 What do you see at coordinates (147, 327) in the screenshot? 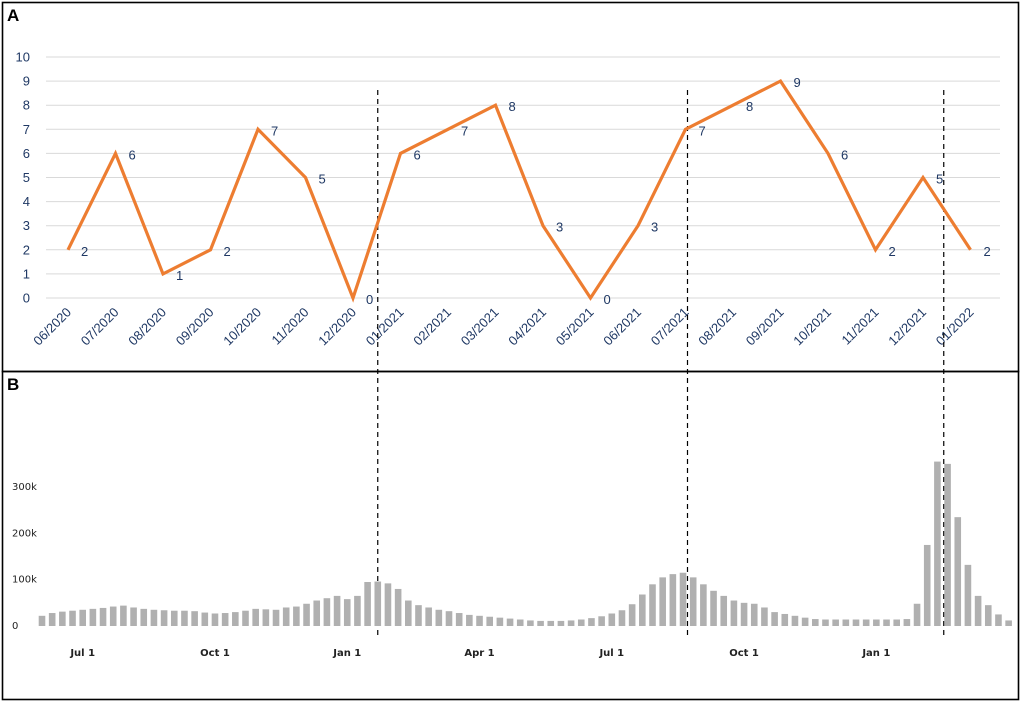
I see `x-tick-label: 08/2020` at bounding box center [147, 327].